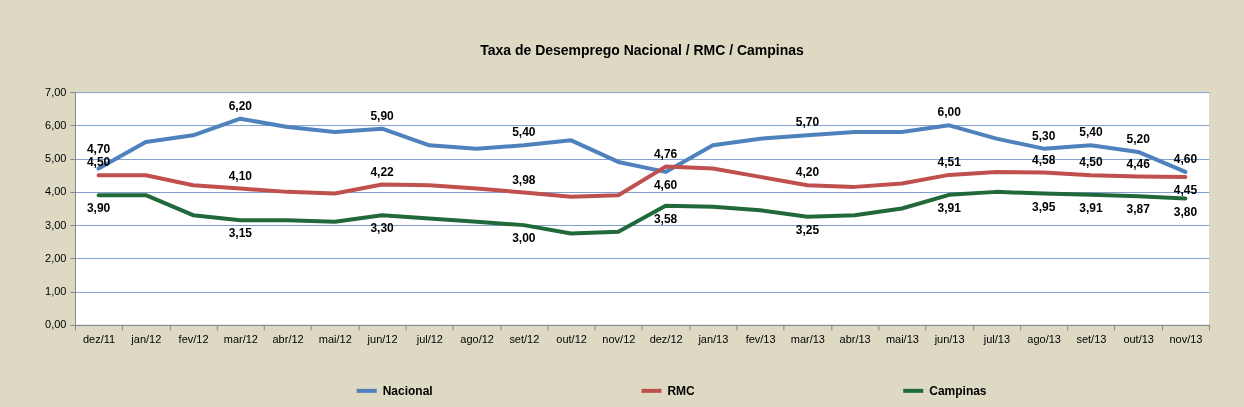 Image resolution: width=1244 pixels, height=407 pixels. Describe the element at coordinates (1043, 206) in the screenshot. I see `data-label: 3,95` at that location.